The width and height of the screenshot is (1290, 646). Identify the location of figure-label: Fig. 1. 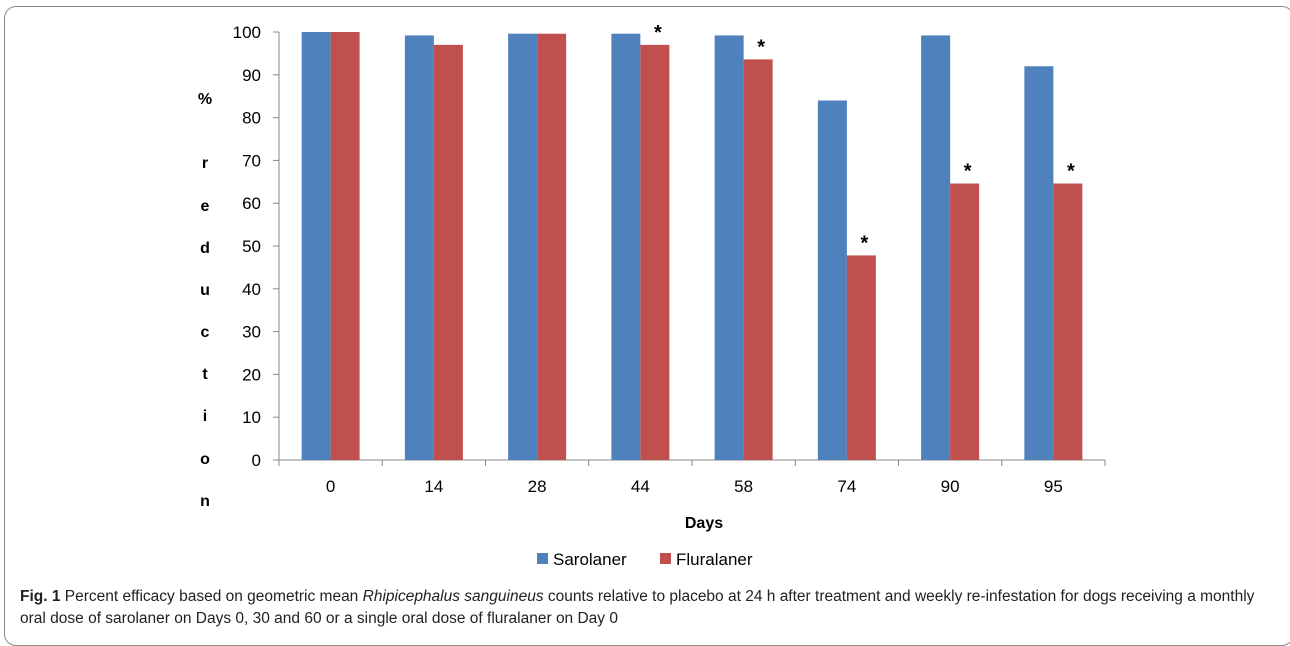
(40, 596).